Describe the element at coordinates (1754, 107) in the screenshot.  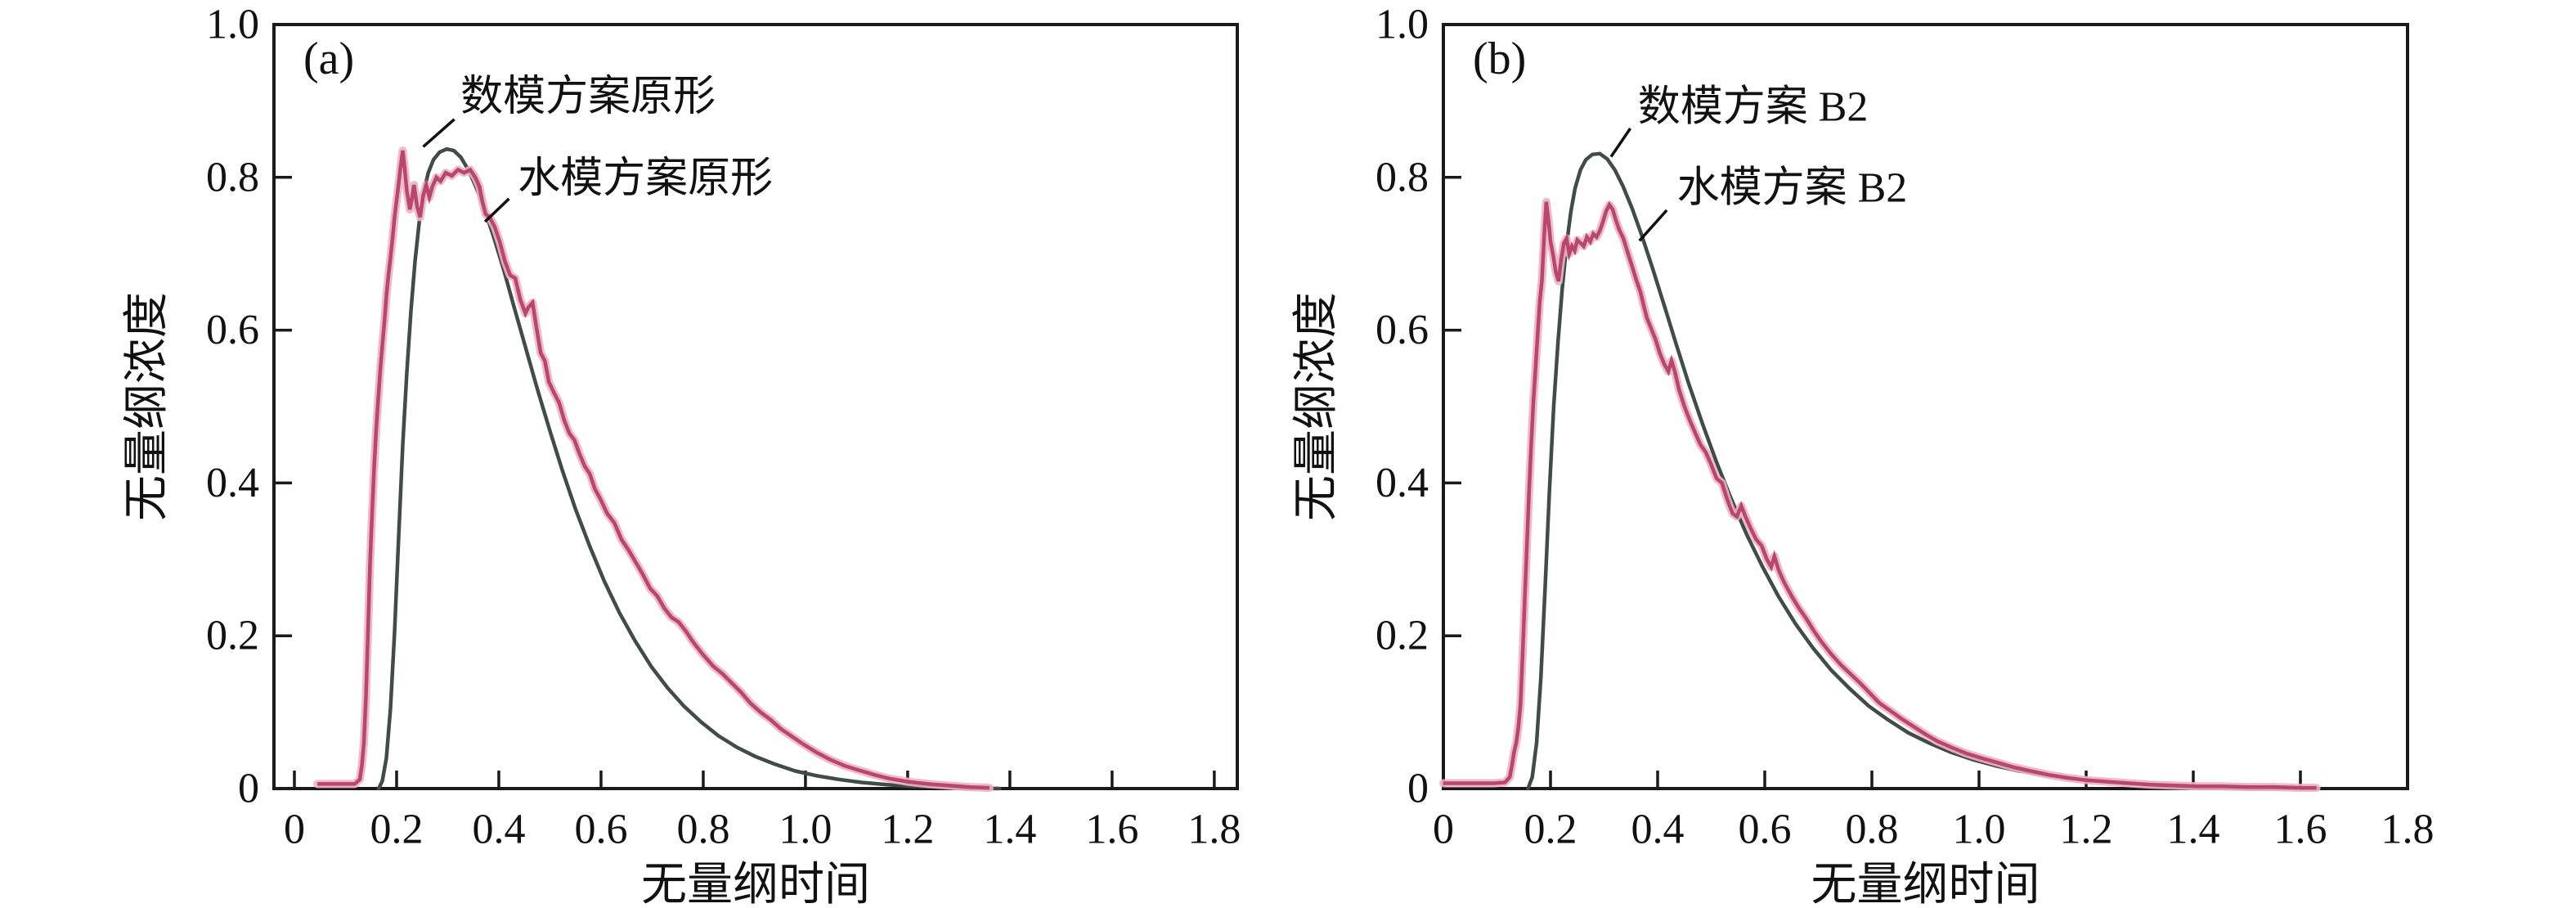
I see `annotation-label: 数模方案 B2` at that location.